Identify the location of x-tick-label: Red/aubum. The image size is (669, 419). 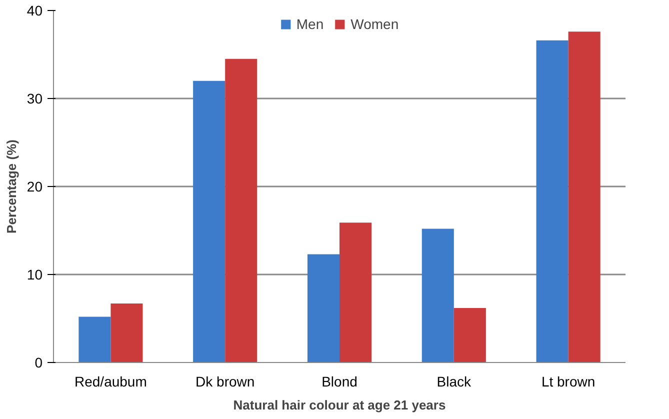
(110, 382).